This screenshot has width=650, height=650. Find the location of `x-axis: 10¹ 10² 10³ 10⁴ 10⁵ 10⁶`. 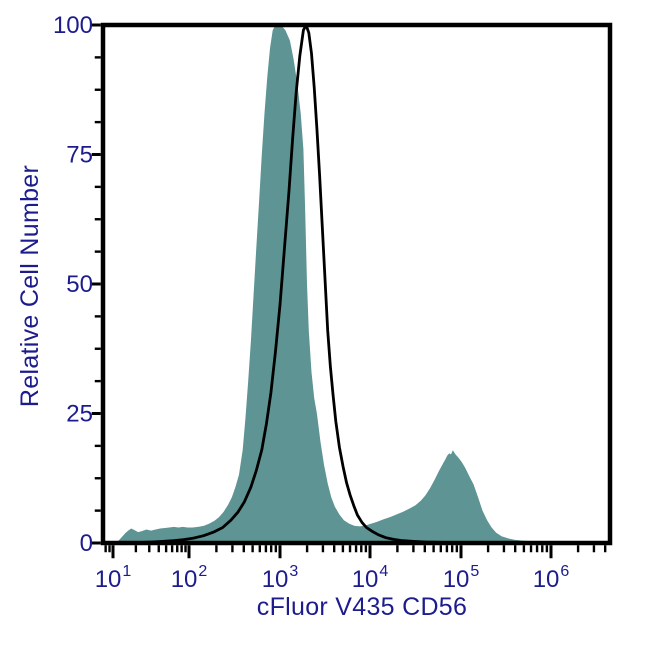

x-axis: 10¹ 10² 10³ 10⁴ 10⁵ 10⁶ is located at coordinates (351, 569).